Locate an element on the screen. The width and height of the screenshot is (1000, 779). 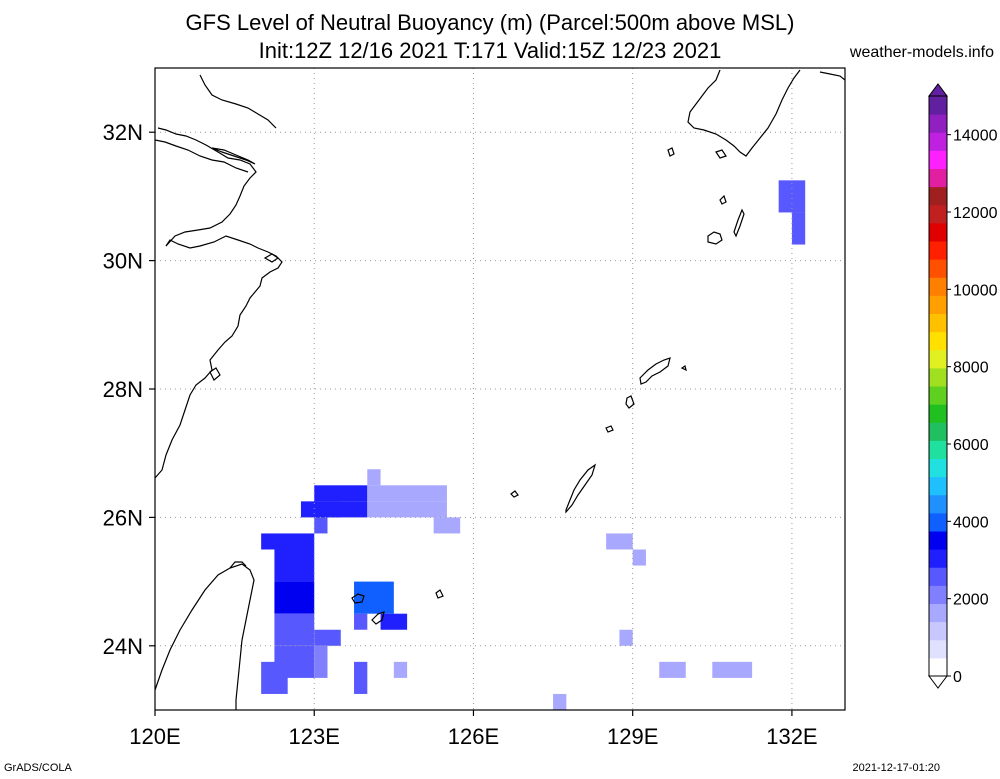
colorbar-label: 2000 is located at coordinates (971, 600).